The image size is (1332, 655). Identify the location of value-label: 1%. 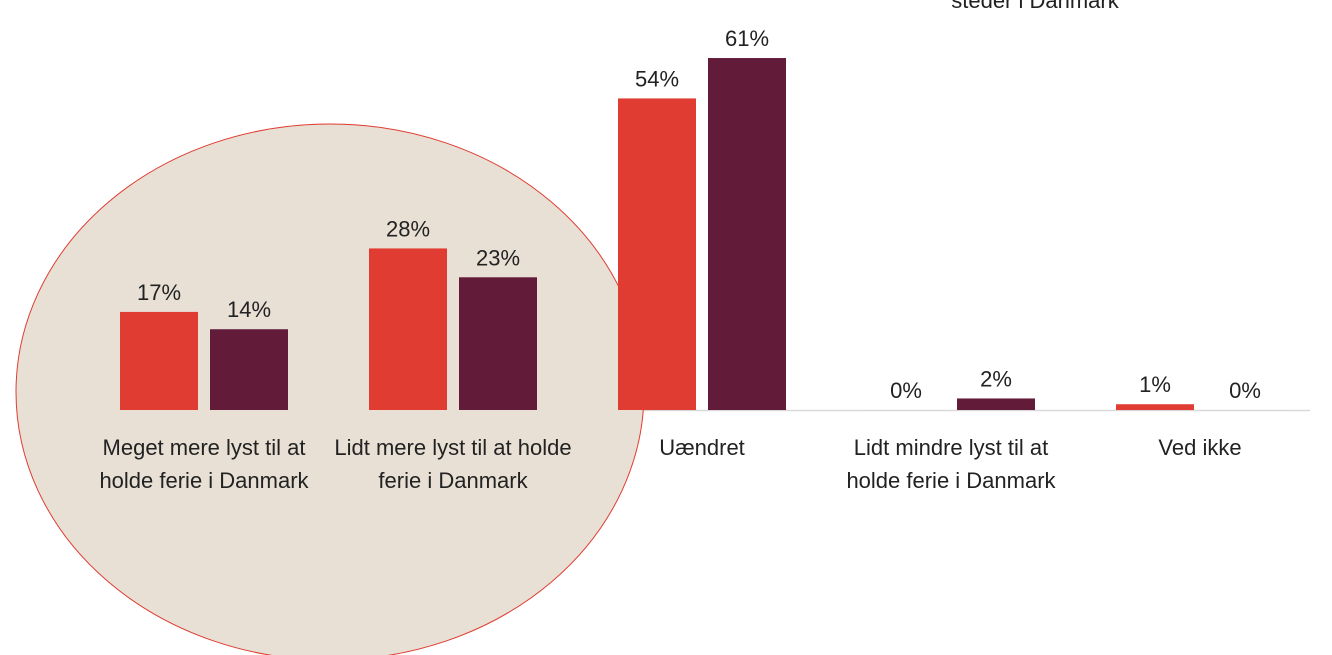
(1155, 384).